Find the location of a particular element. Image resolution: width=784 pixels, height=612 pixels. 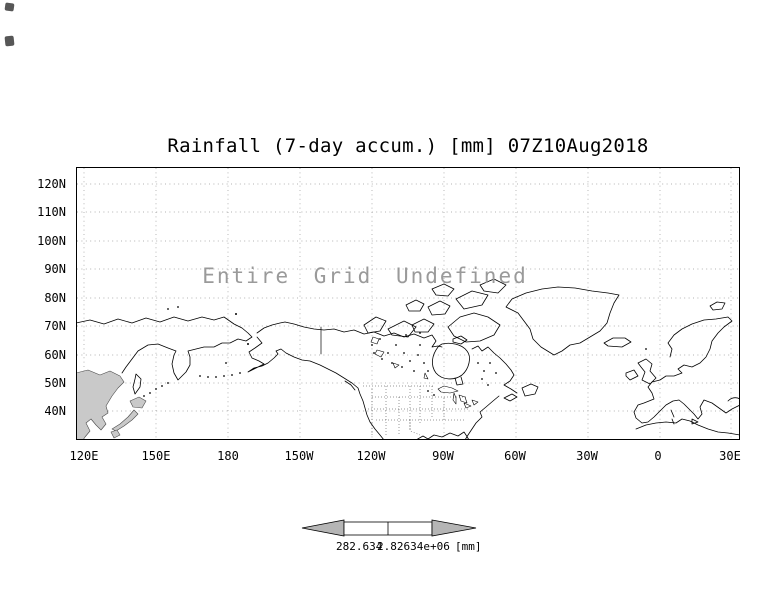

x-tick-label: 30E is located at coordinates (730, 456).